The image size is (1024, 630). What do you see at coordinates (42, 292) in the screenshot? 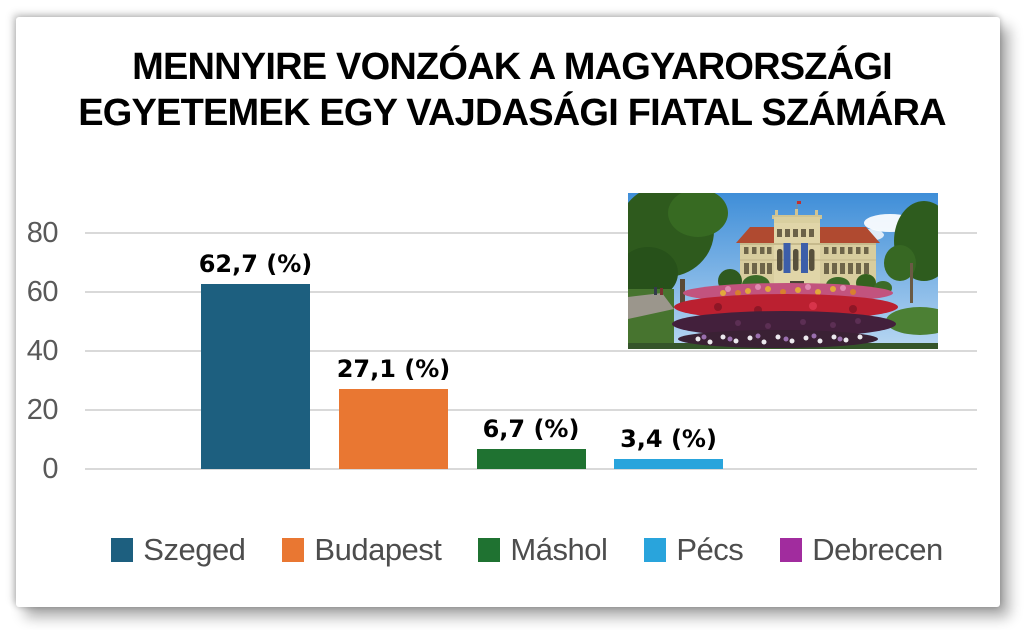
I see `y-axis-tick-label: 60` at bounding box center [42, 292].